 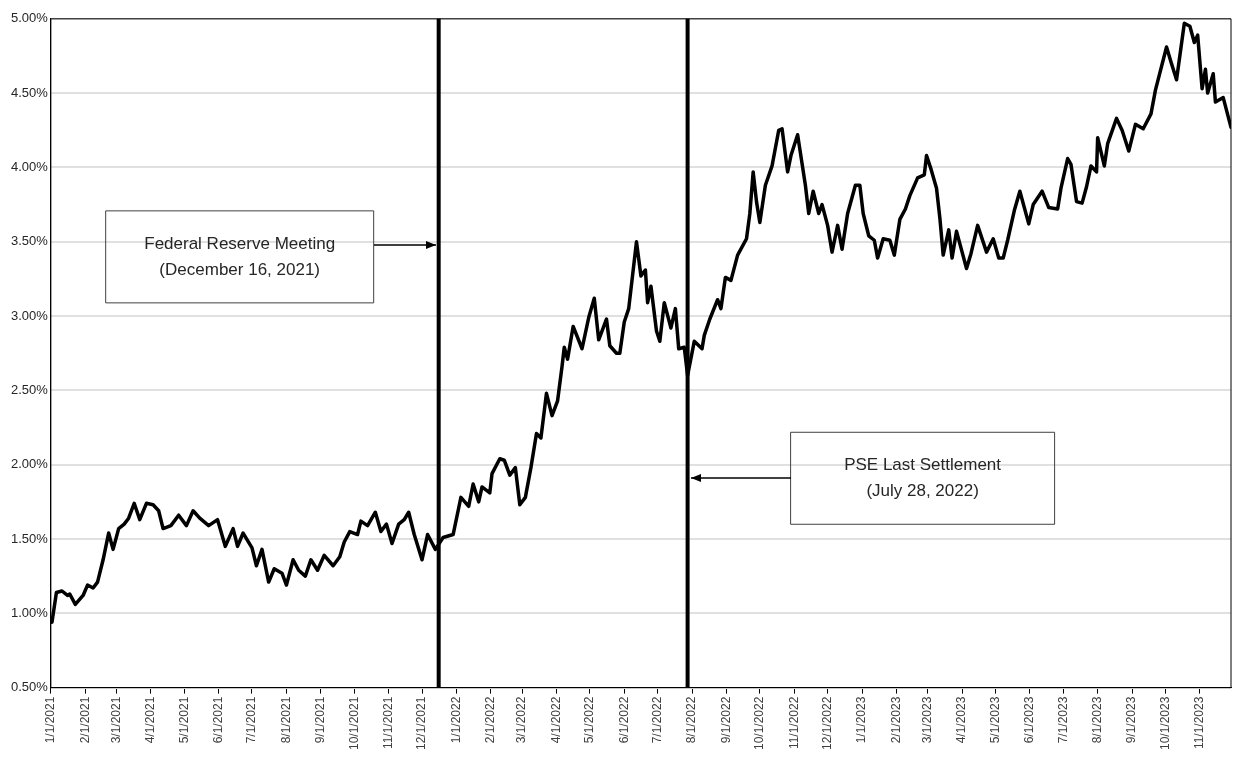 I want to click on x-tick-label: 10/1/2022, so click(x=759, y=723).